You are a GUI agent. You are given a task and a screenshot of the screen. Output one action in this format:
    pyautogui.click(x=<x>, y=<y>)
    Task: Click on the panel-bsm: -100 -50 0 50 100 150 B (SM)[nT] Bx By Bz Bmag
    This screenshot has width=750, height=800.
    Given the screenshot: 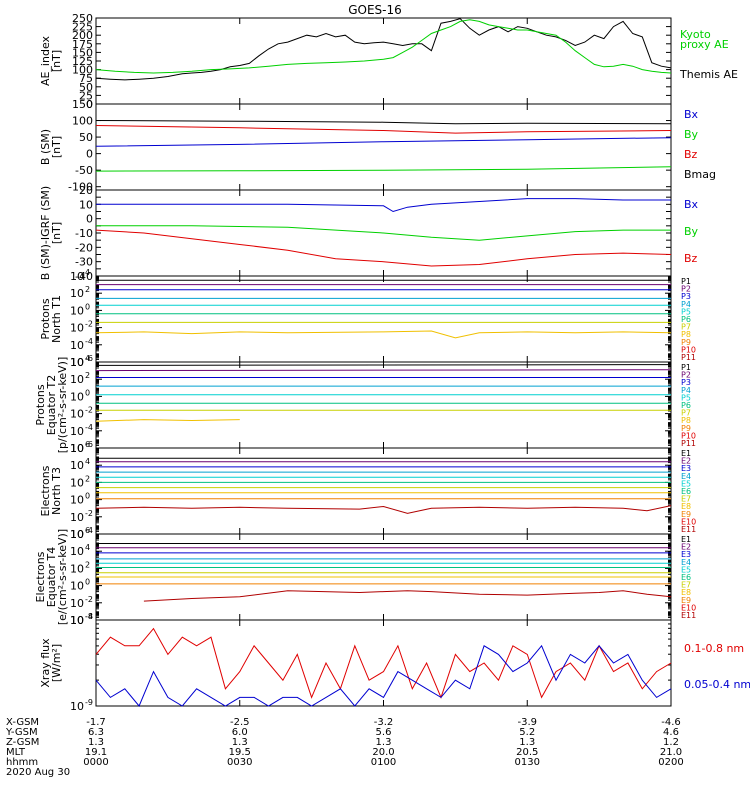 What is the action you would take?
    pyautogui.click(x=377, y=146)
    